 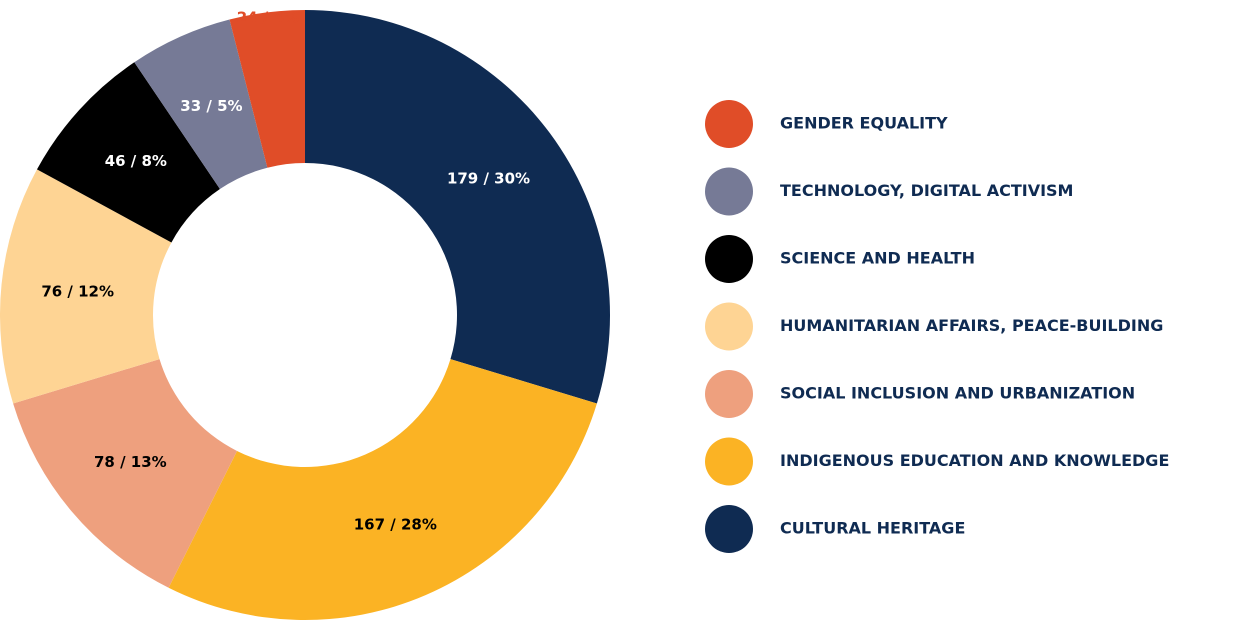 I want to click on legend-label: INDIGENOUS EDUCATION AND KNOWLEDGE, so click(x=974, y=460).